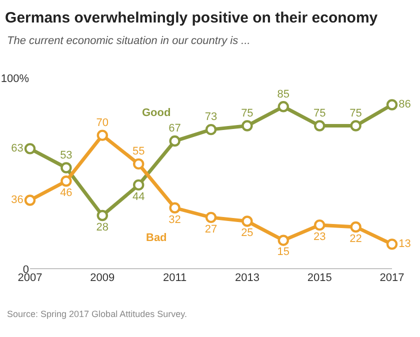 The image size is (420, 337). Describe the element at coordinates (102, 227) in the screenshot. I see `data-label: 28` at that location.